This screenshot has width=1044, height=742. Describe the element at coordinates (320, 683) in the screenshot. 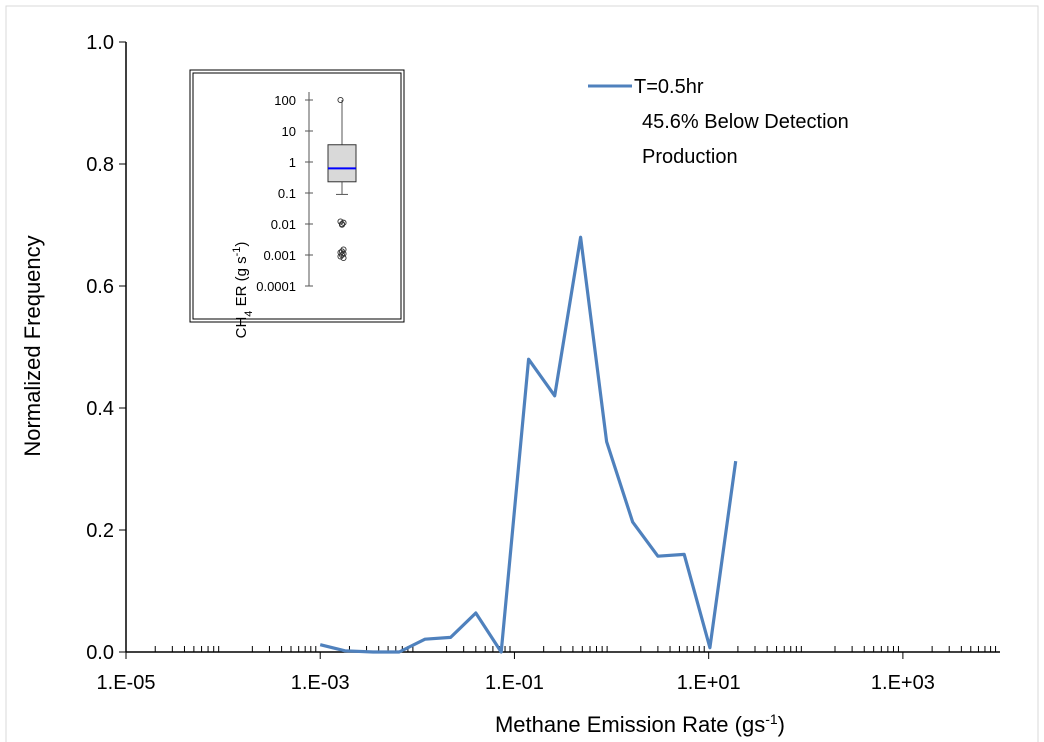

I see `x-tick-label: 1.E-03` at that location.